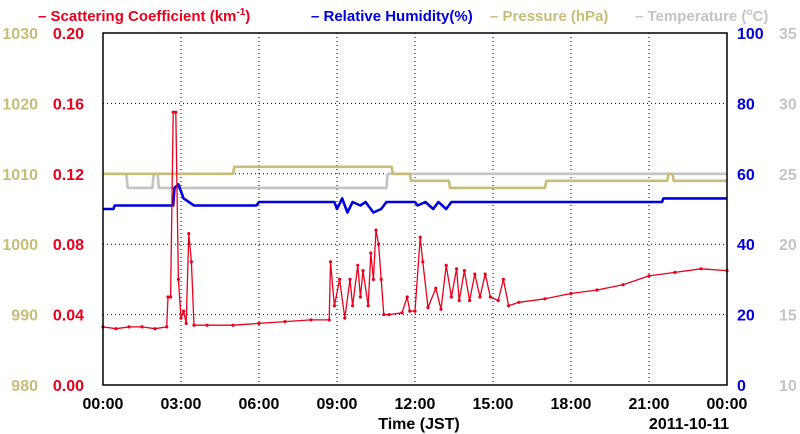 The image size is (800, 434). What do you see at coordinates (746, 104) in the screenshot?
I see `humidity-tick-label: 80` at bounding box center [746, 104].